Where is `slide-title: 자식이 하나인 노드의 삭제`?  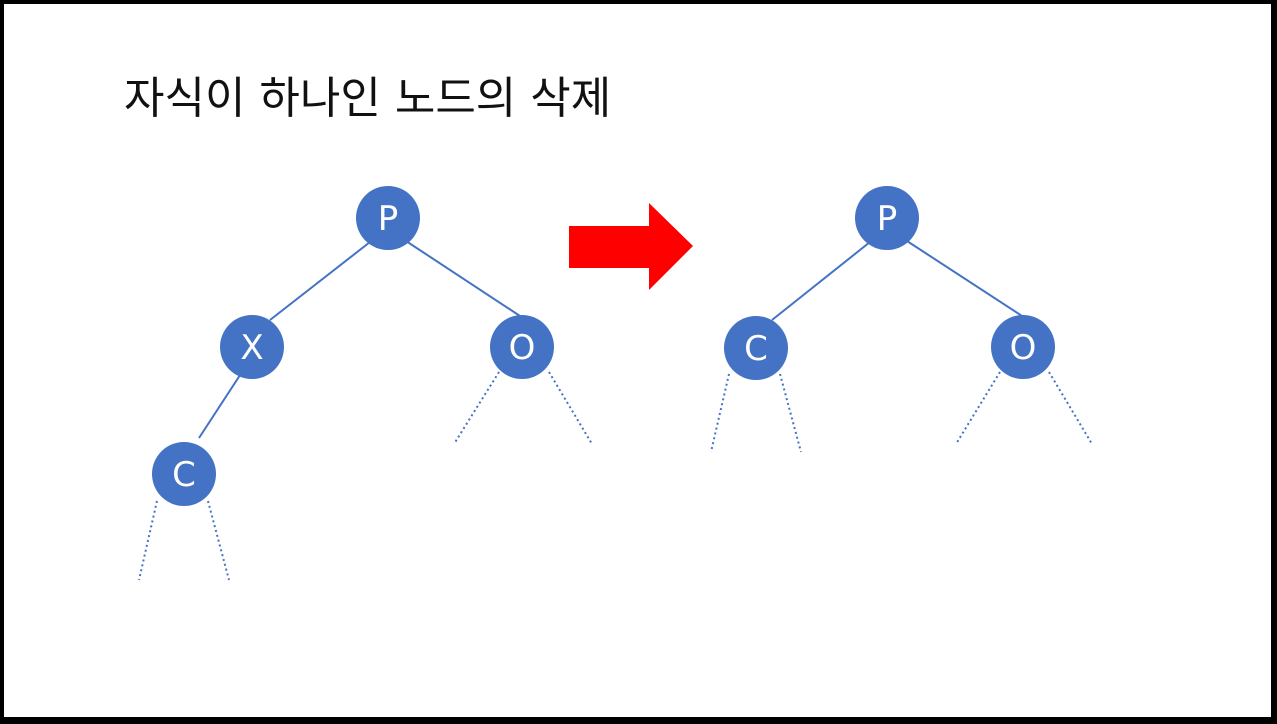
slide-title: 자식이 하나인 노드의 삭제 is located at coordinates (368, 98).